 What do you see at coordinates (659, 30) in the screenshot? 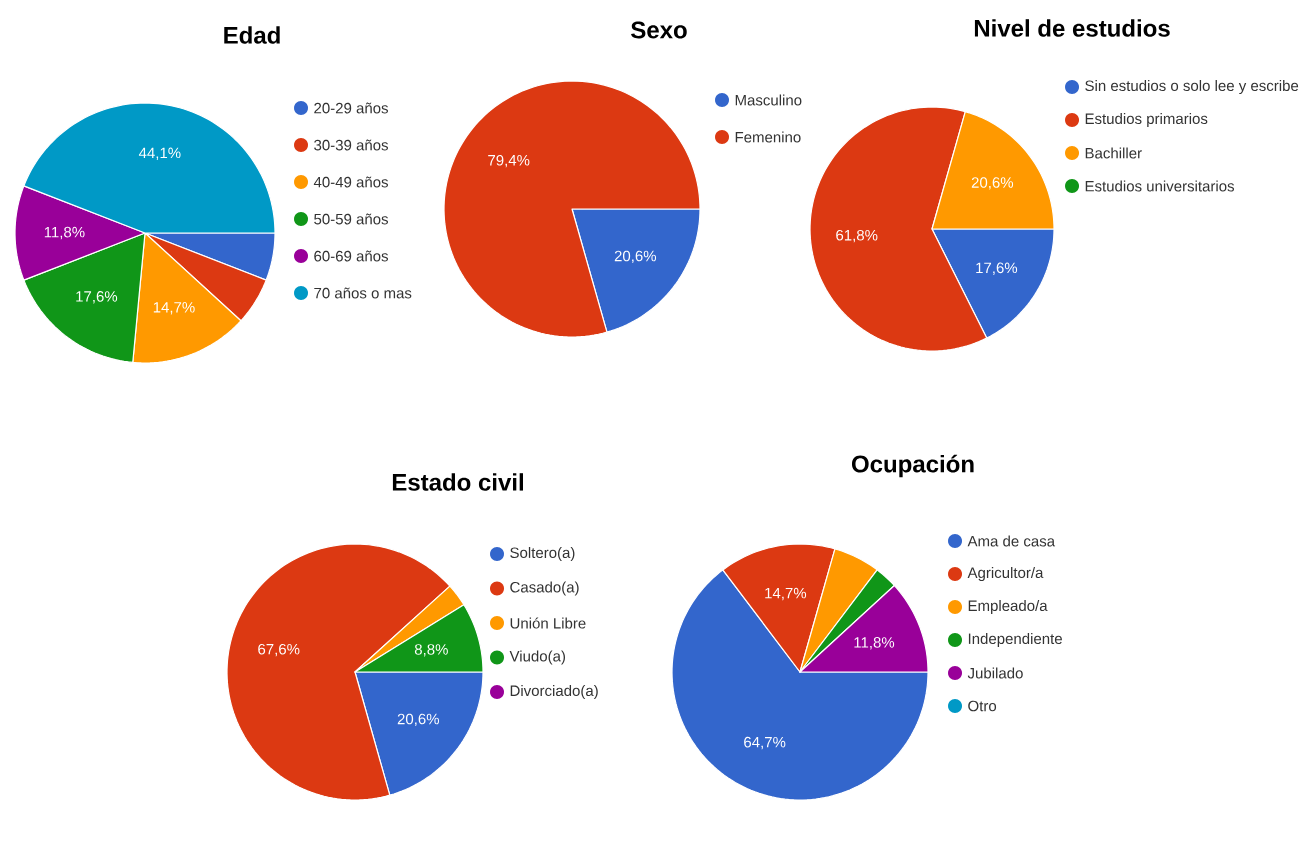
I see `chart-title: Sexo` at bounding box center [659, 30].